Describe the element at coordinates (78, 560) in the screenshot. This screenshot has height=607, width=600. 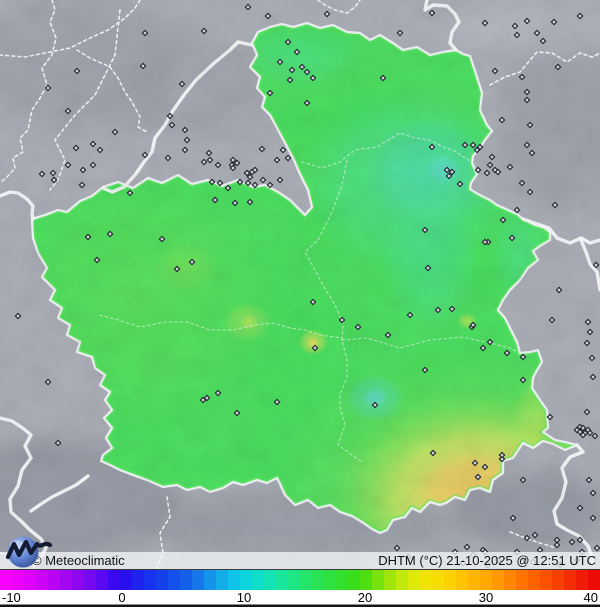
I see `attribution-text: © Meteoclimatic` at that location.